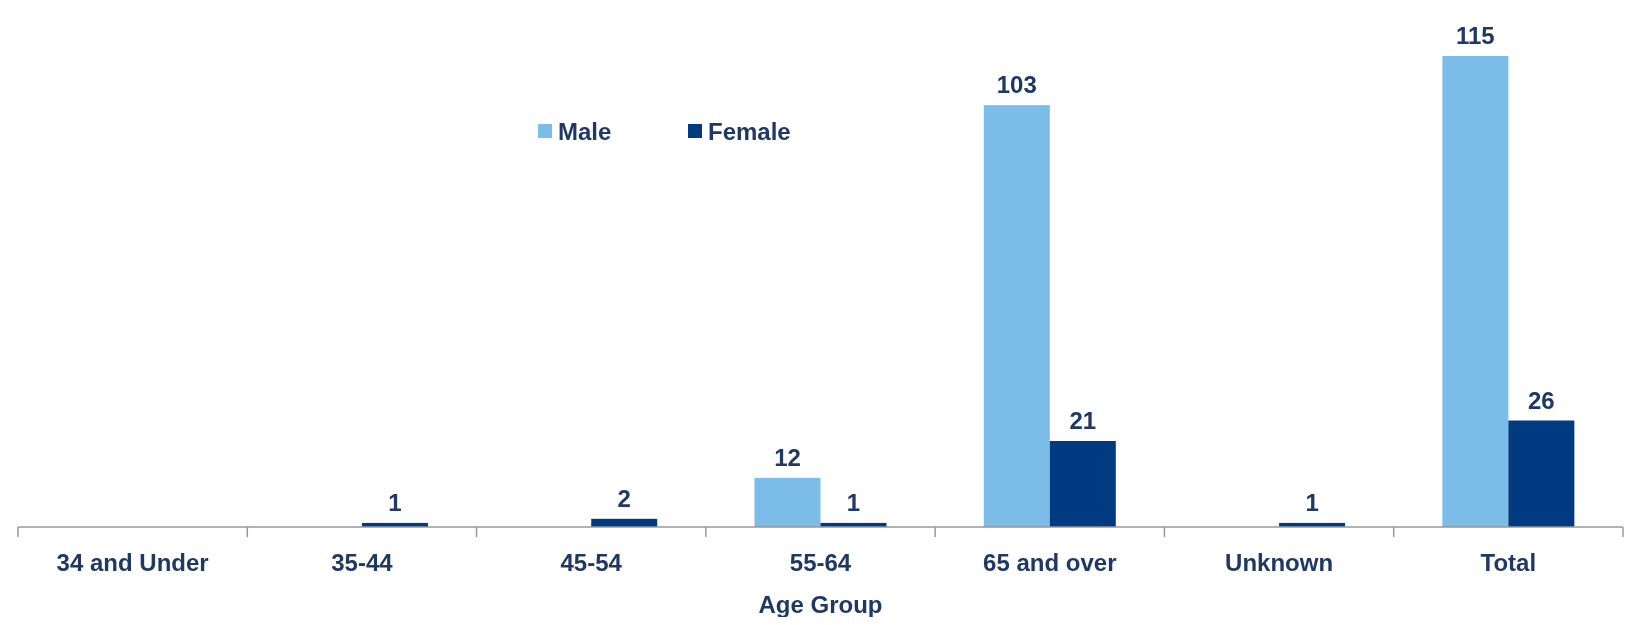 Image resolution: width=1637 pixels, height=625 pixels. What do you see at coordinates (591, 562) in the screenshot?
I see `x-tick-label: 45-54` at bounding box center [591, 562].